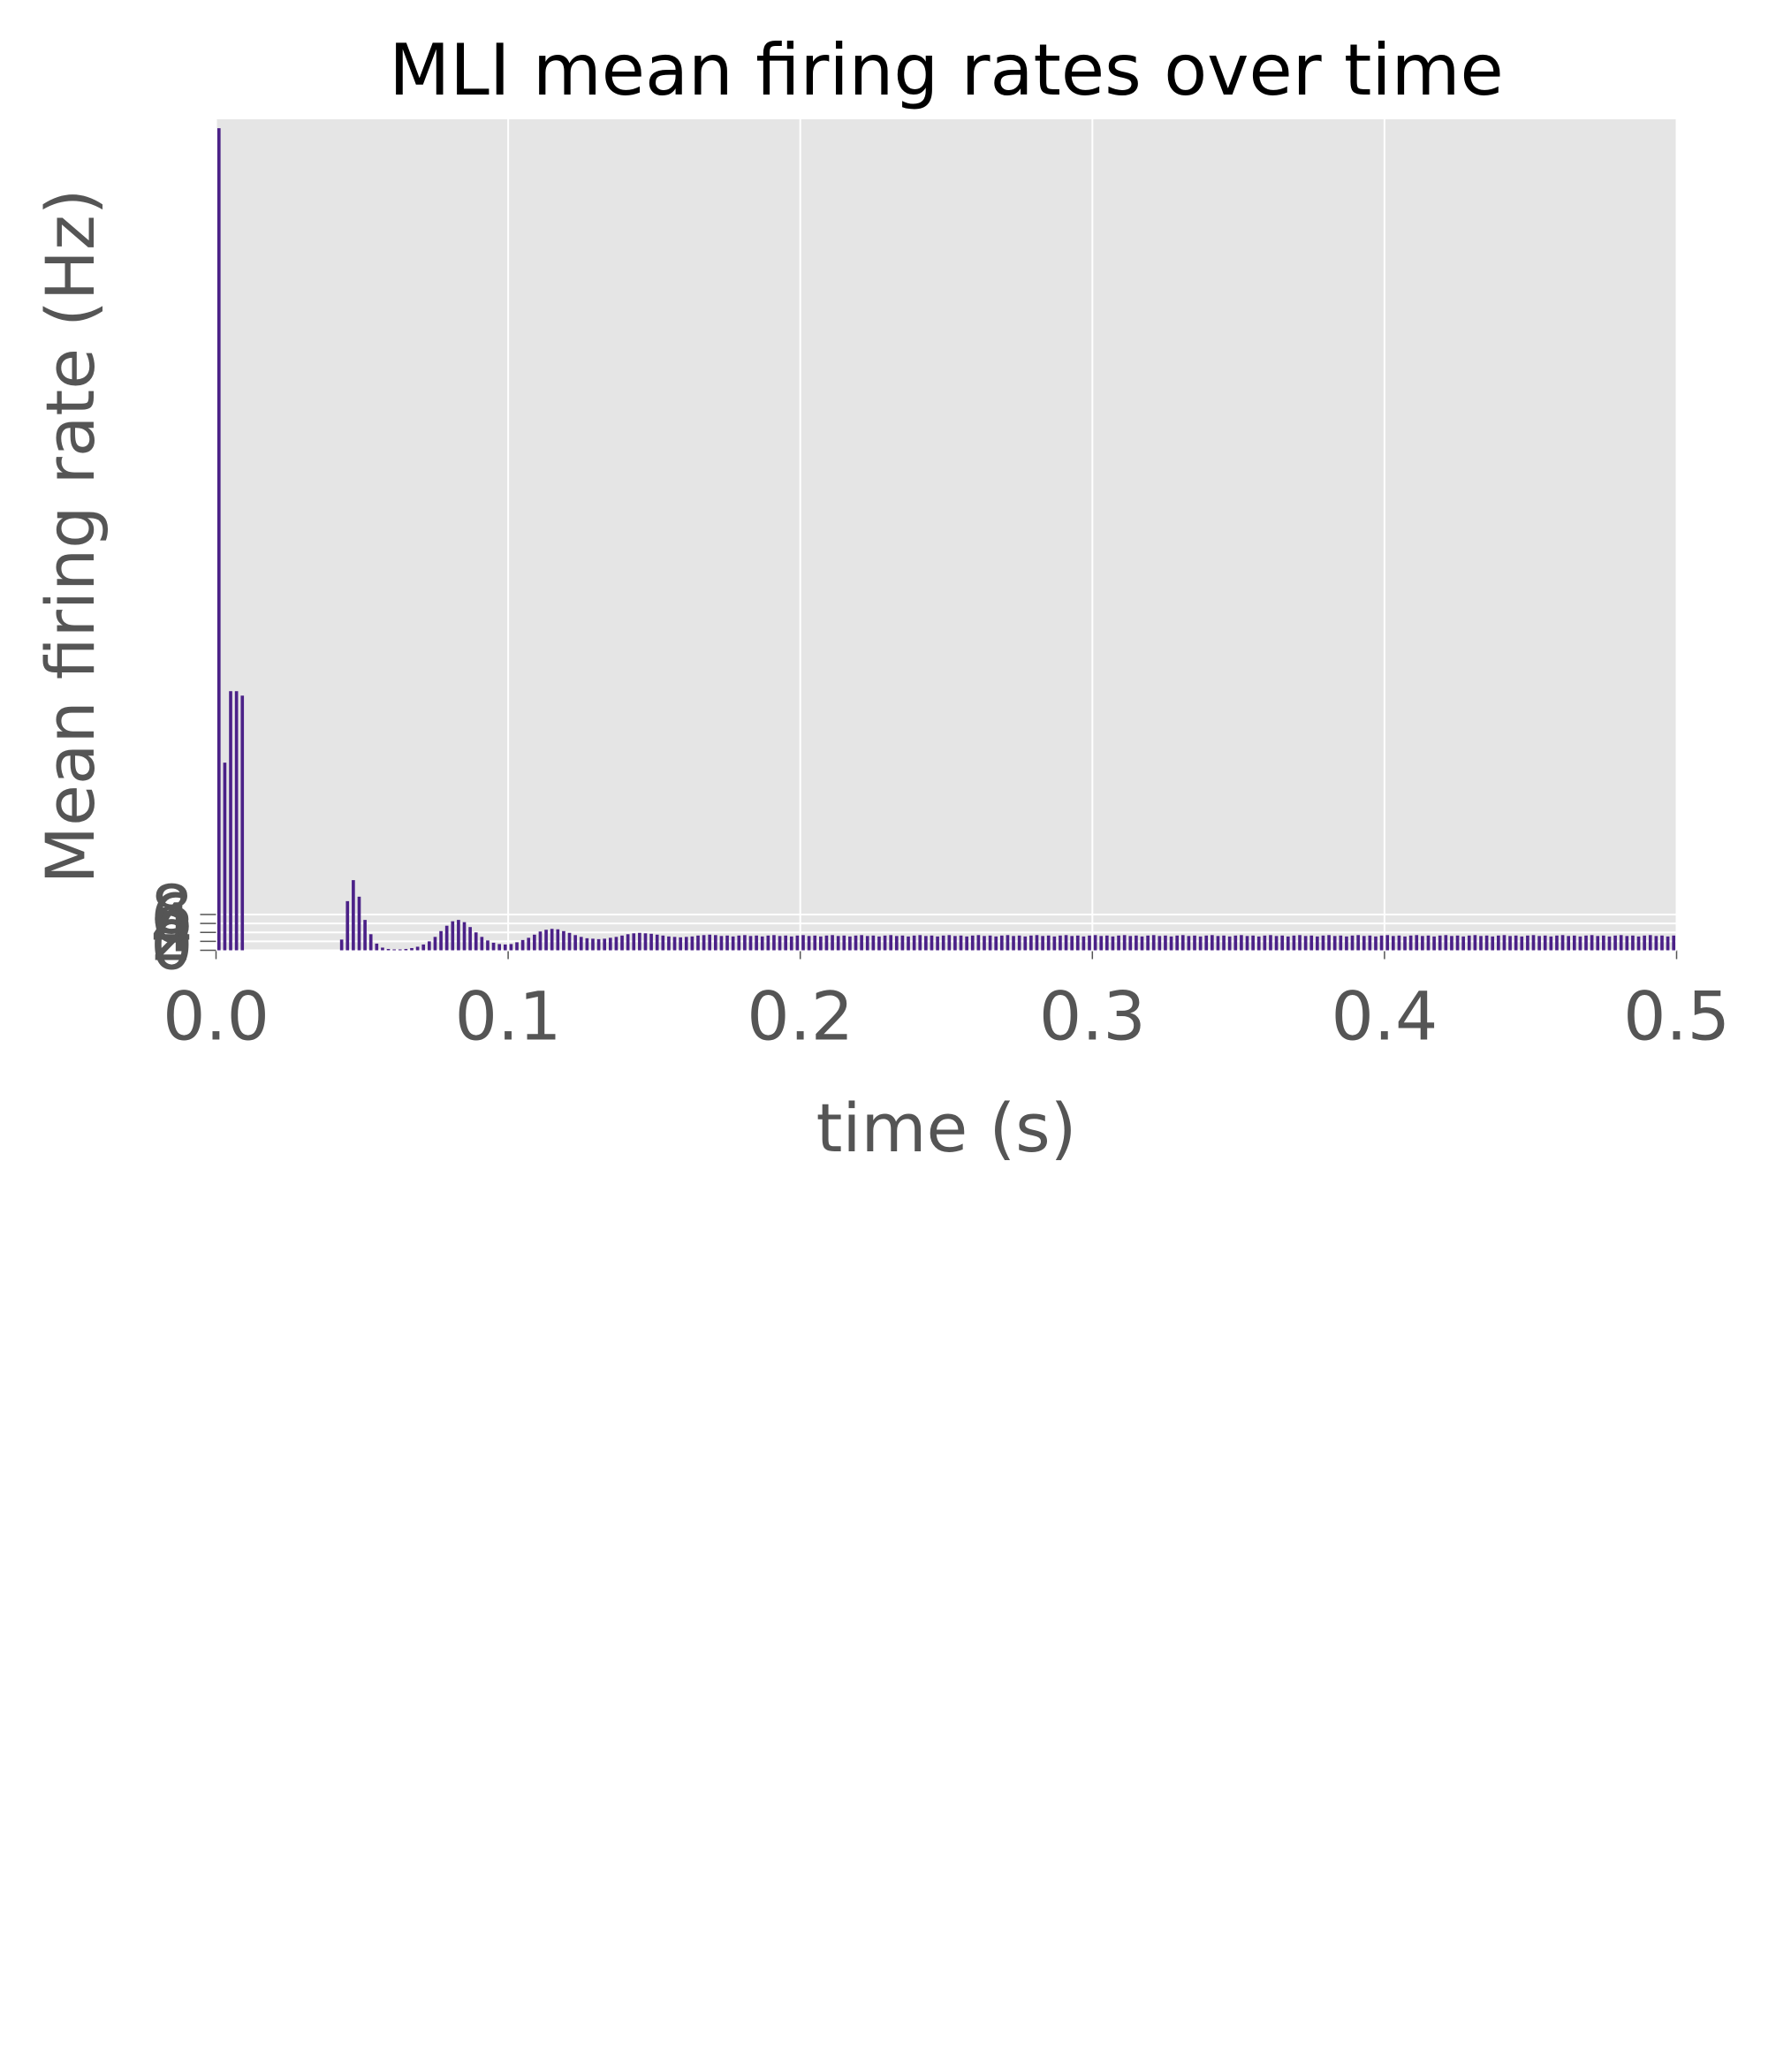  Describe the element at coordinates (1384, 1015) in the screenshot. I see `x-tick-label: 0.4` at that location.